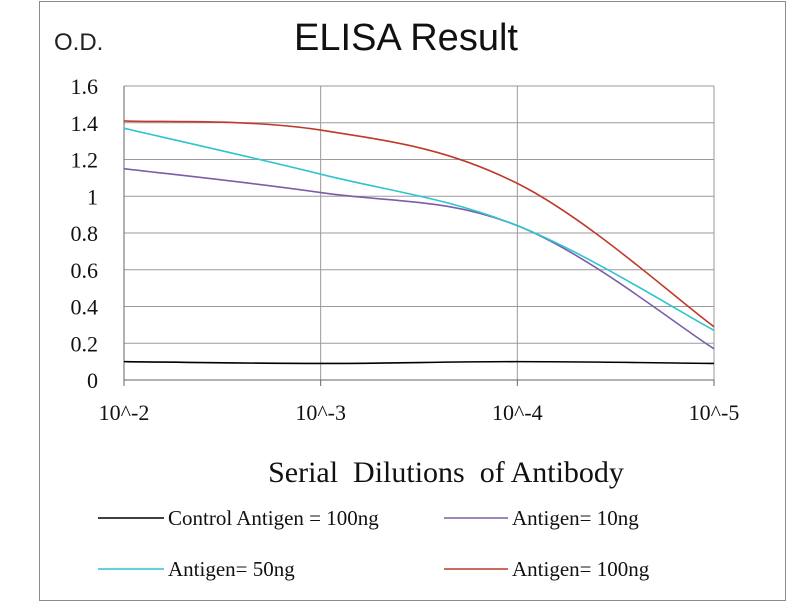 The width and height of the screenshot is (800, 601). I want to click on x-tick-label: 10^-5, so click(714, 412).